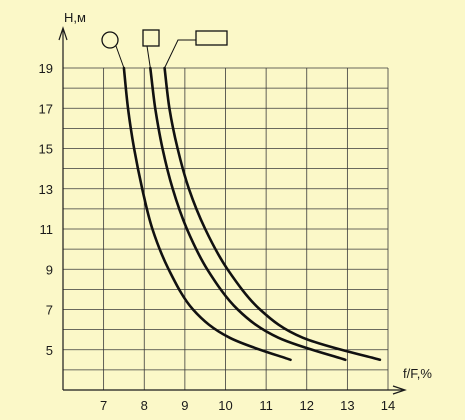  Describe the element at coordinates (46, 149) in the screenshot. I see `y-tick-label: 15` at that location.